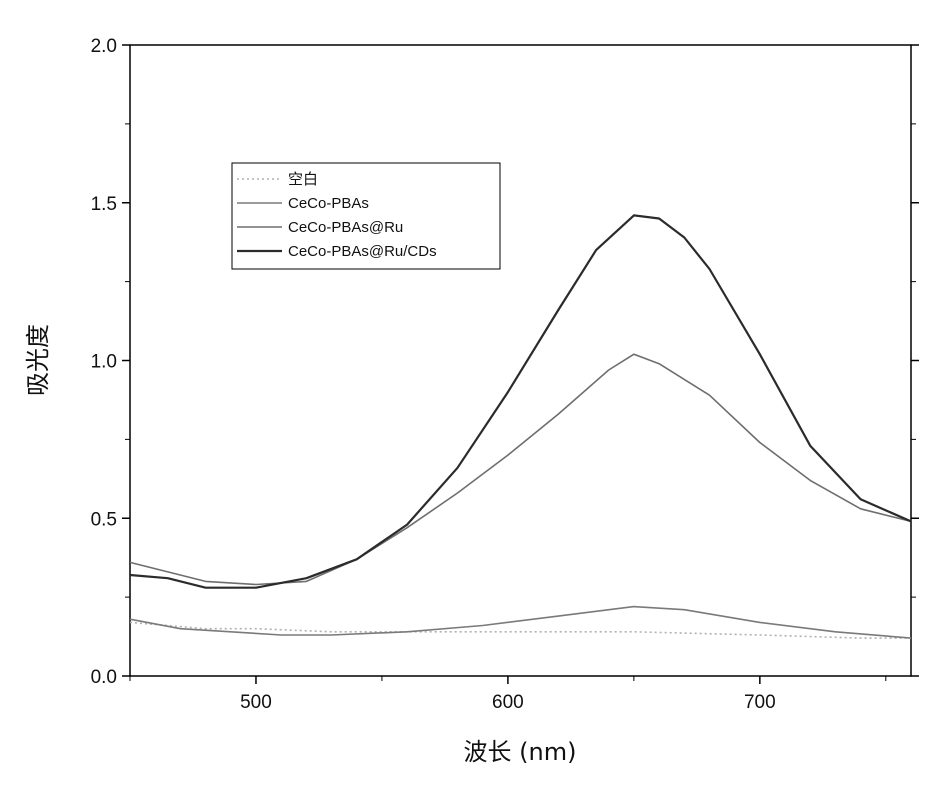  Describe the element at coordinates (362, 251) in the screenshot. I see `legend-label-4: CeCo-PBAs@Ru/CDs` at that location.